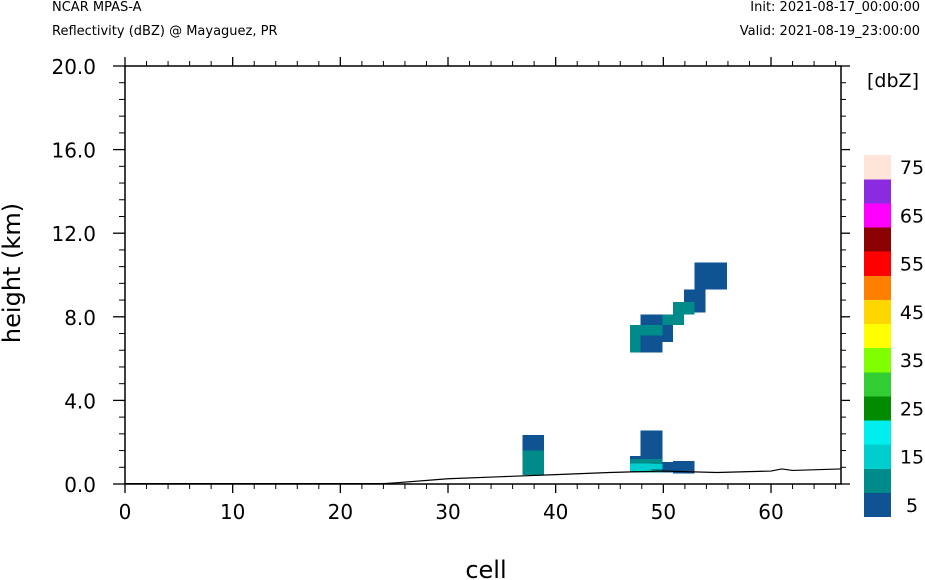 The image size is (925, 580). Describe the element at coordinates (73, 151) in the screenshot. I see `y-tick-label: 16.0` at that location.